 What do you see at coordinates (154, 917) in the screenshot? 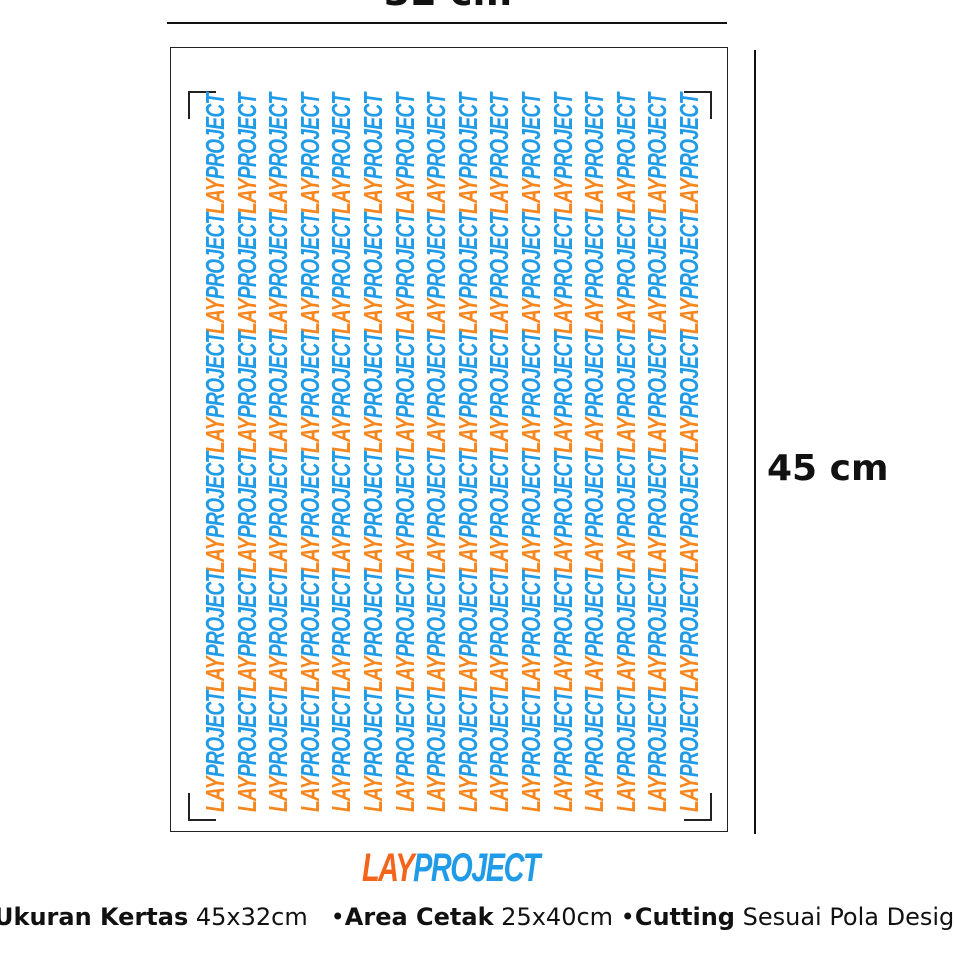
I see `spec-paper-size: Ukuran Kertas 45x32cm` at bounding box center [154, 917].